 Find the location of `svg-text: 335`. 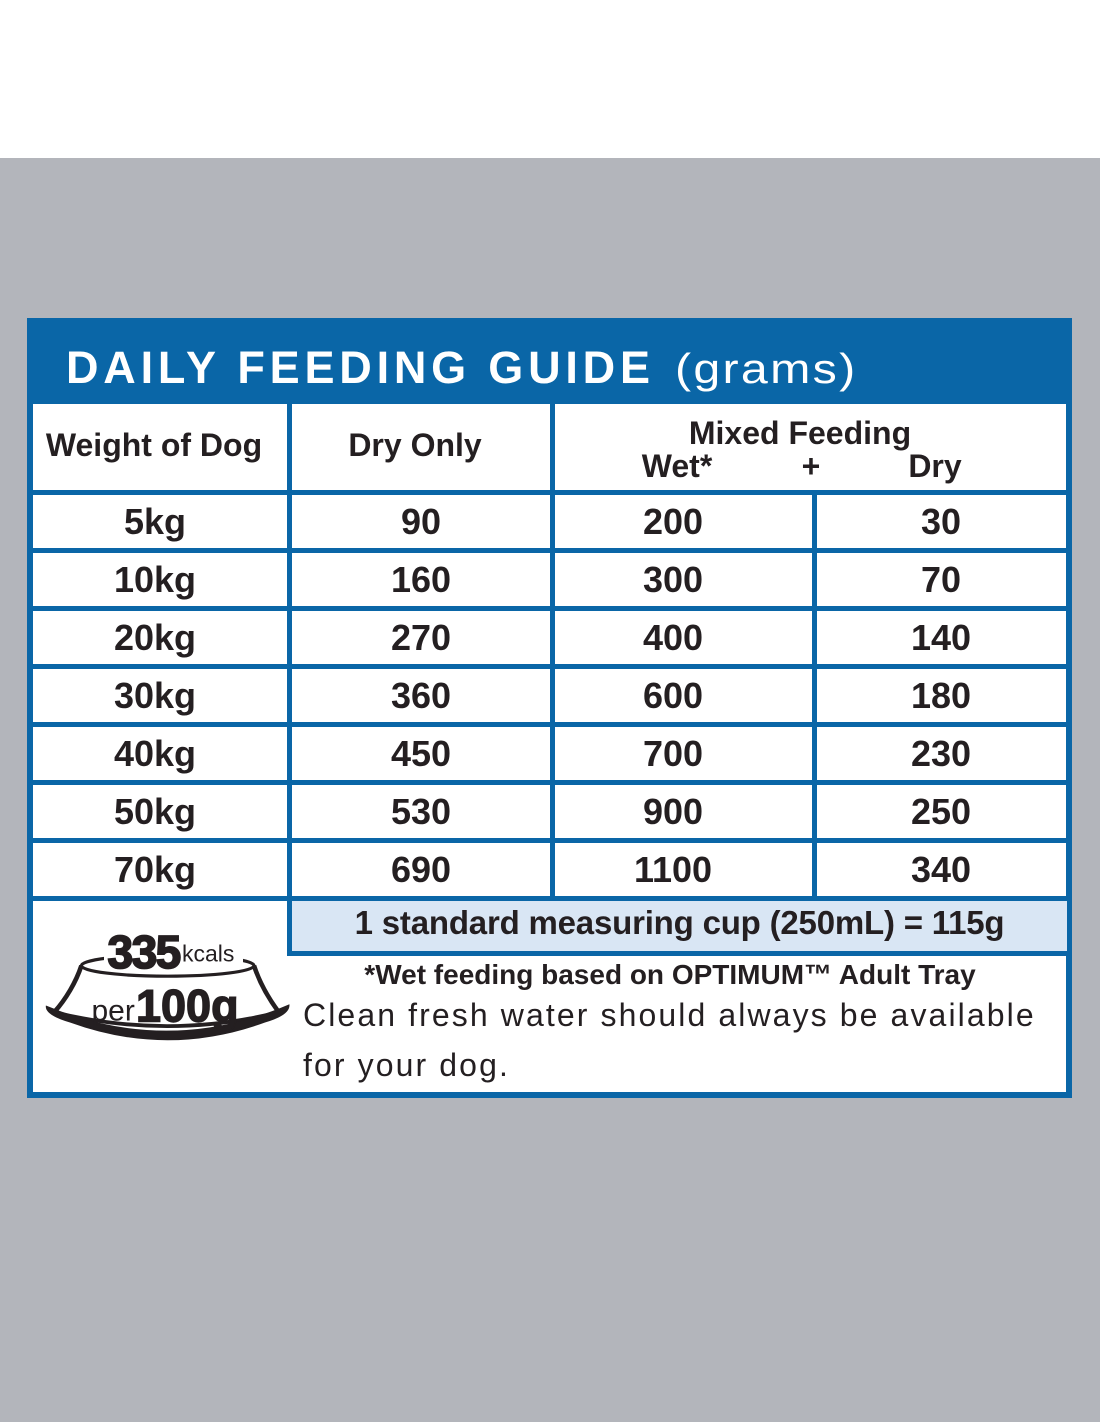

svg-text: 335 is located at coordinates (144, 952).